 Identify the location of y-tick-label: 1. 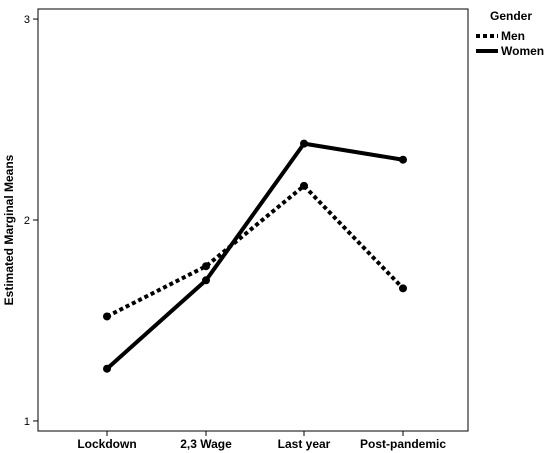
(27, 422).